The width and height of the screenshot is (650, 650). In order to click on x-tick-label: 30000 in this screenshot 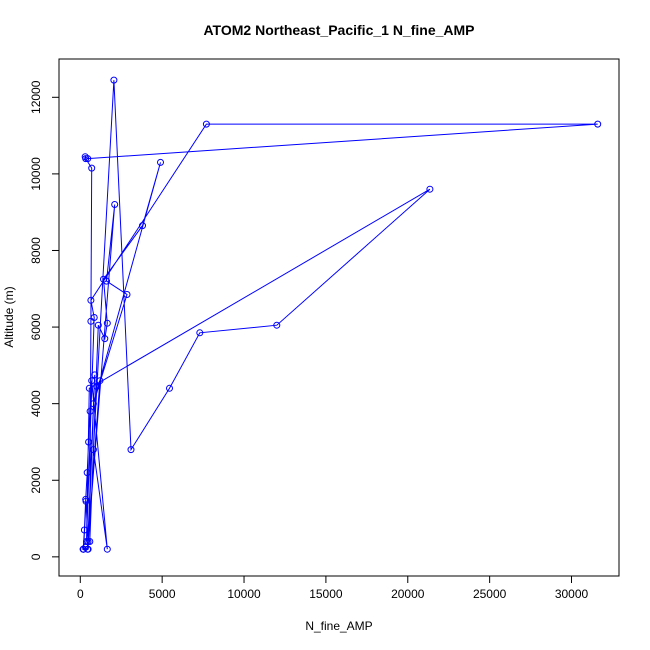, I will do `click(572, 594)`.